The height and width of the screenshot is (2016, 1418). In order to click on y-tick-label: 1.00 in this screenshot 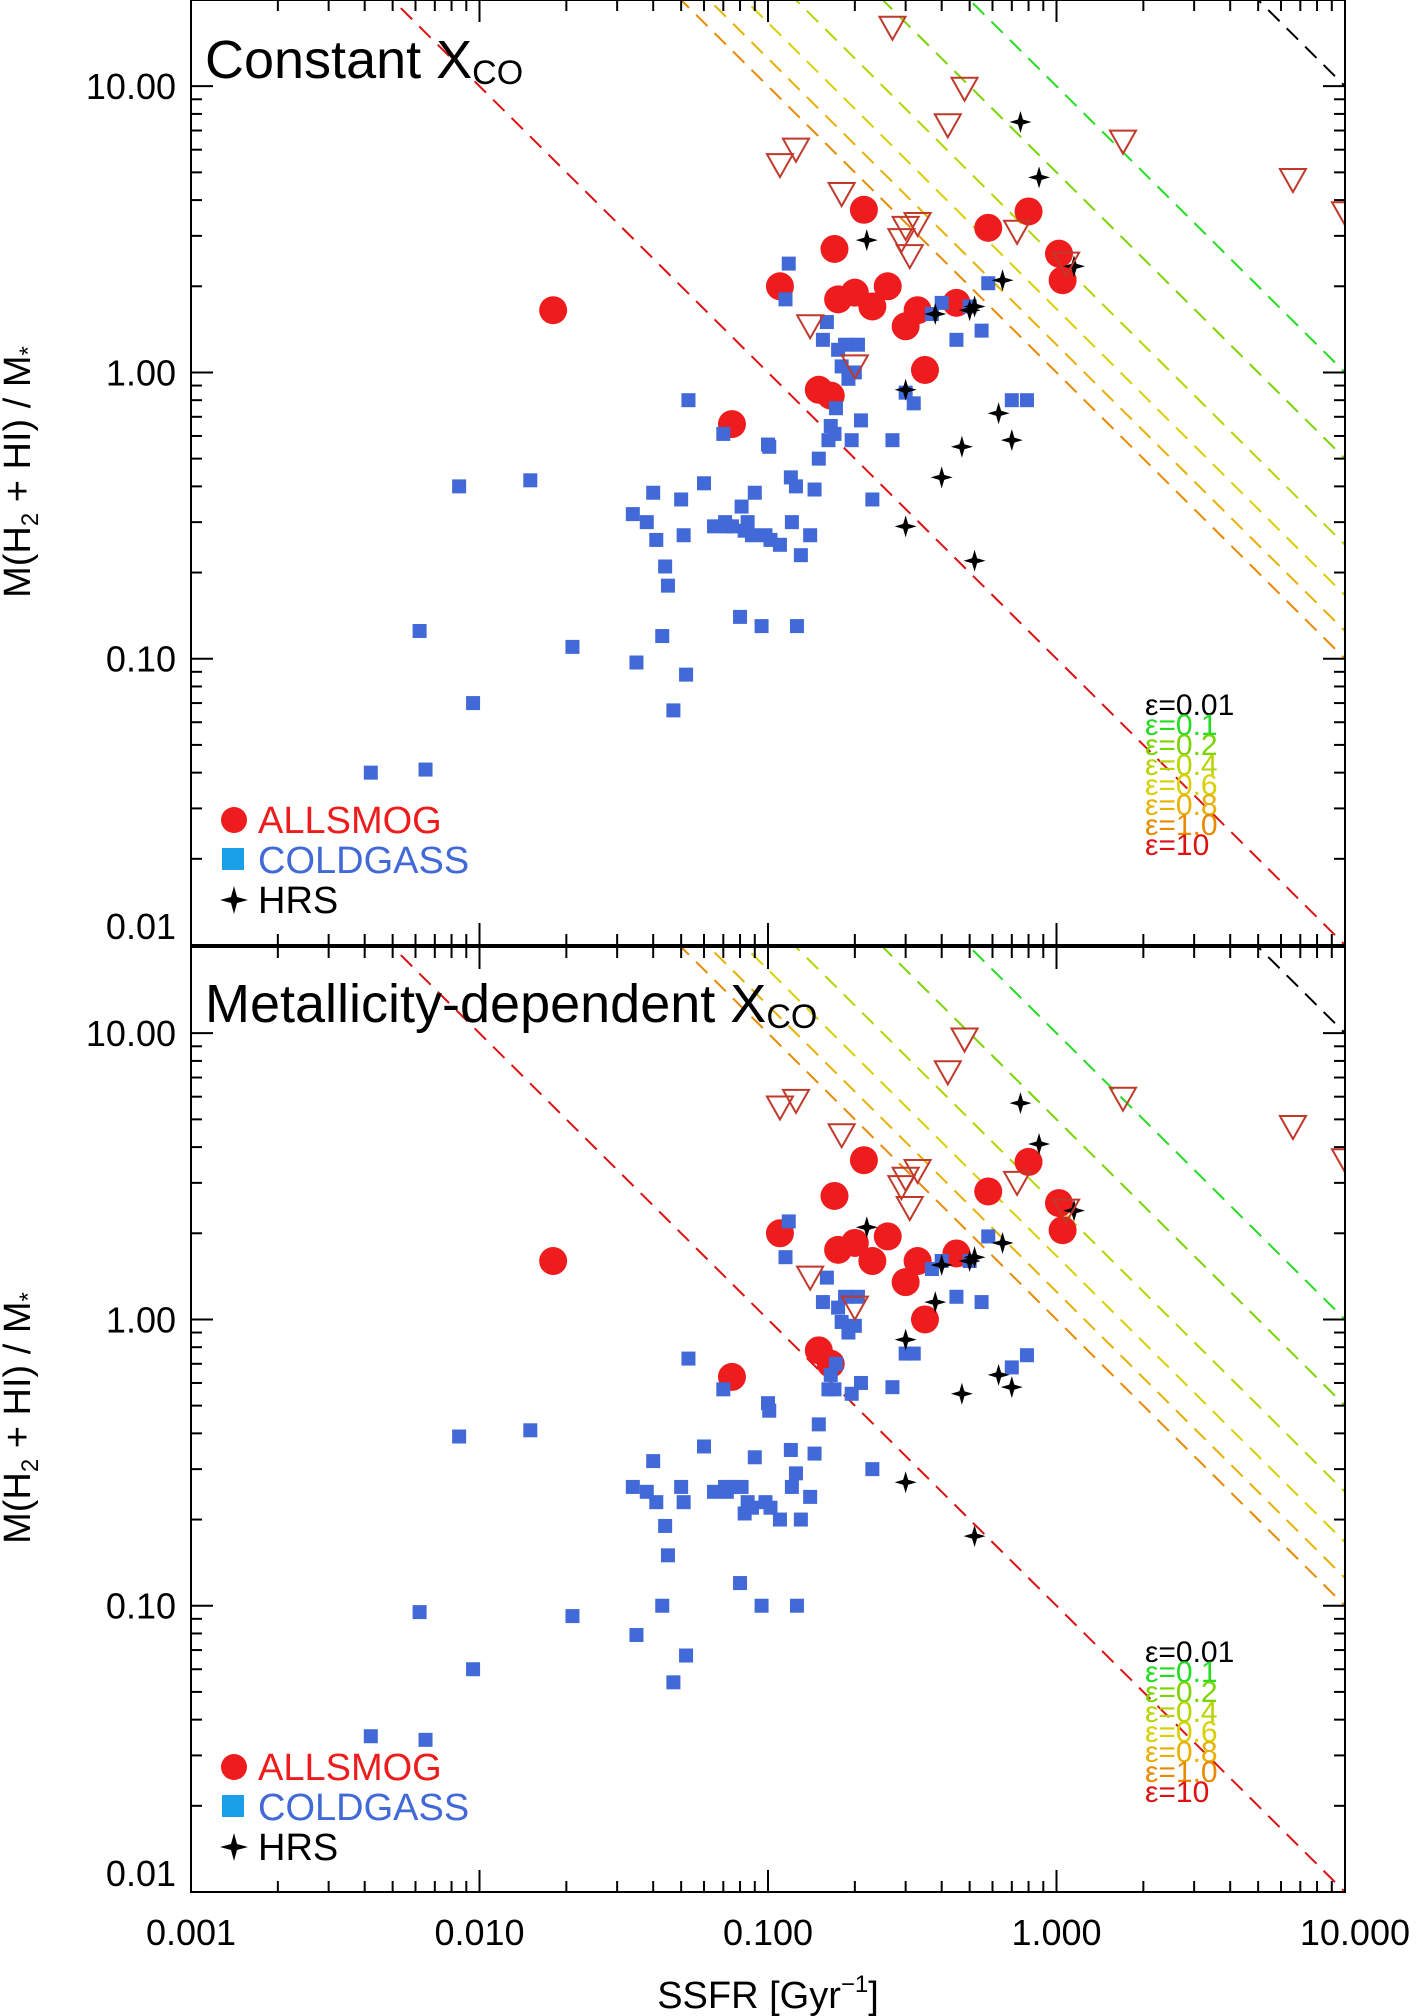, I will do `click(141, 372)`.